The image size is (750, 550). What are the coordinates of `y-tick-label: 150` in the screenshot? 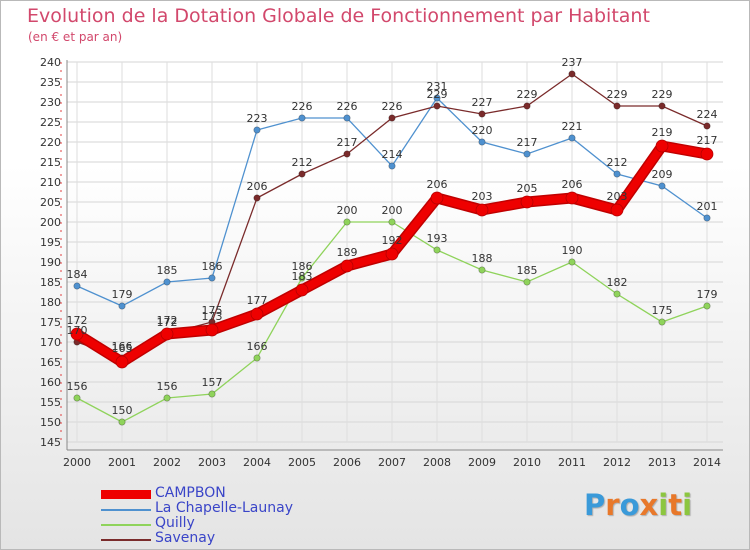 It's located at (50, 422).